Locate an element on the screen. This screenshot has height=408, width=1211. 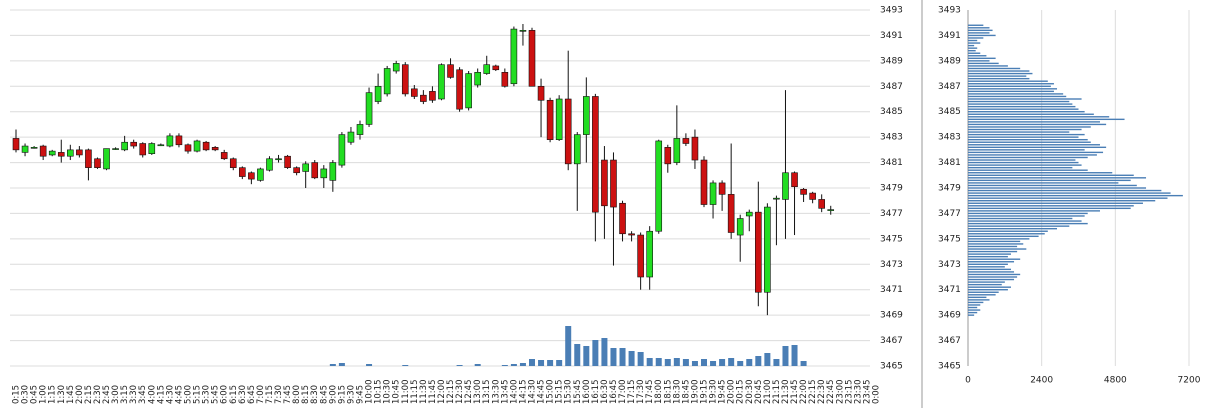
x-tick-label: 3:00 is located at coordinates (116, 394).